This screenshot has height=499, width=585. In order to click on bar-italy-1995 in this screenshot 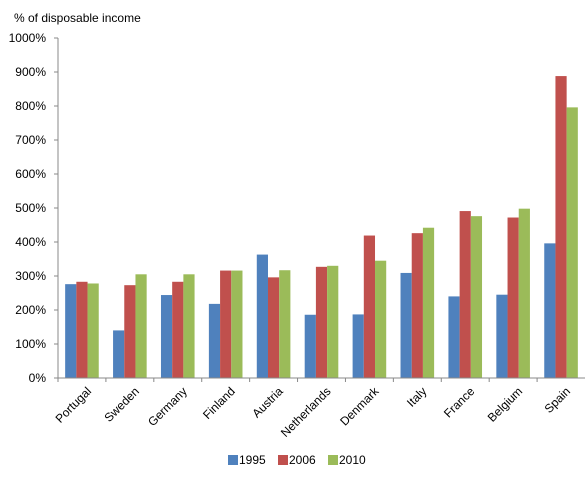, I will do `click(406, 325)`.